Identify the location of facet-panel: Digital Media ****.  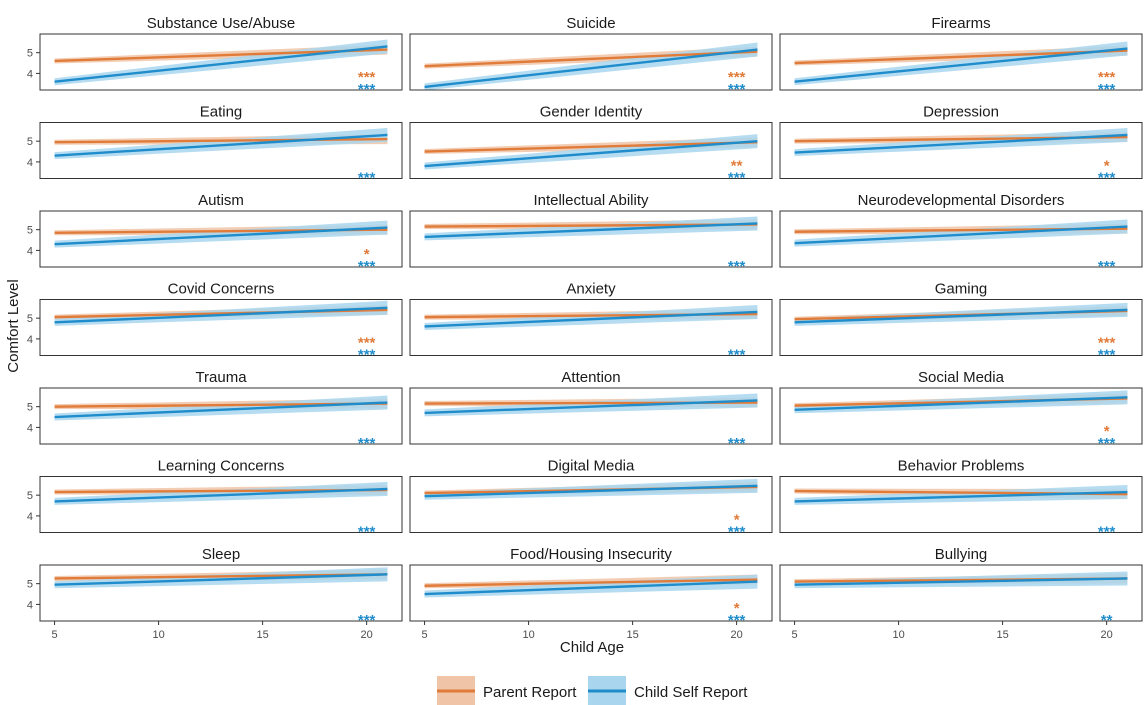
(591, 499).